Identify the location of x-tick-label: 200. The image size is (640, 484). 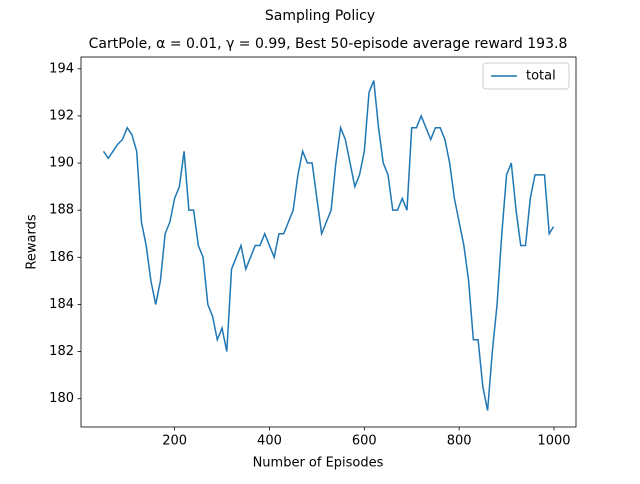
(174, 441).